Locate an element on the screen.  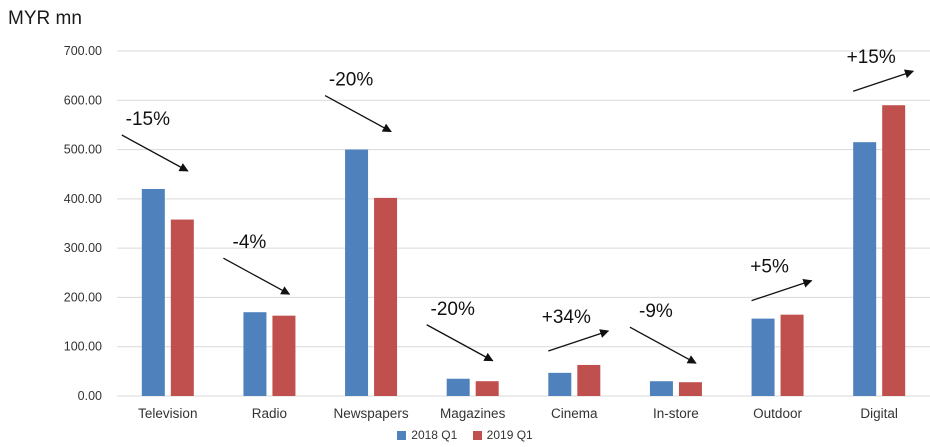
bar-2018-digital is located at coordinates (865, 269).